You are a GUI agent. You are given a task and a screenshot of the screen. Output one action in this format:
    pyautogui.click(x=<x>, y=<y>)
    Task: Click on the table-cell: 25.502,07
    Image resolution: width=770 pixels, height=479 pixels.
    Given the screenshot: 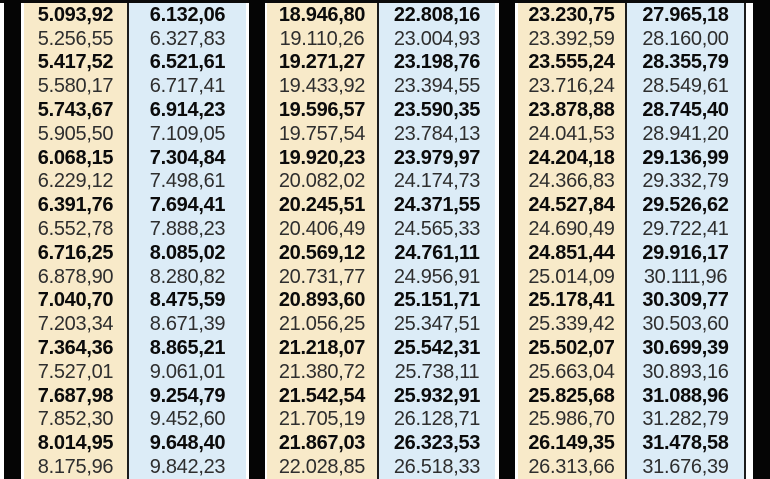 What is the action you would take?
    pyautogui.click(x=571, y=348)
    